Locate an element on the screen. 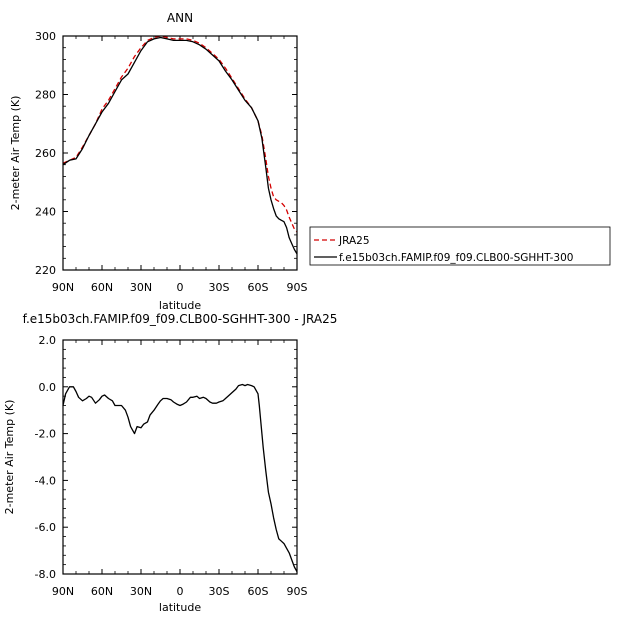 The width and height of the screenshot is (624, 623). legend-box is located at coordinates (460, 246).